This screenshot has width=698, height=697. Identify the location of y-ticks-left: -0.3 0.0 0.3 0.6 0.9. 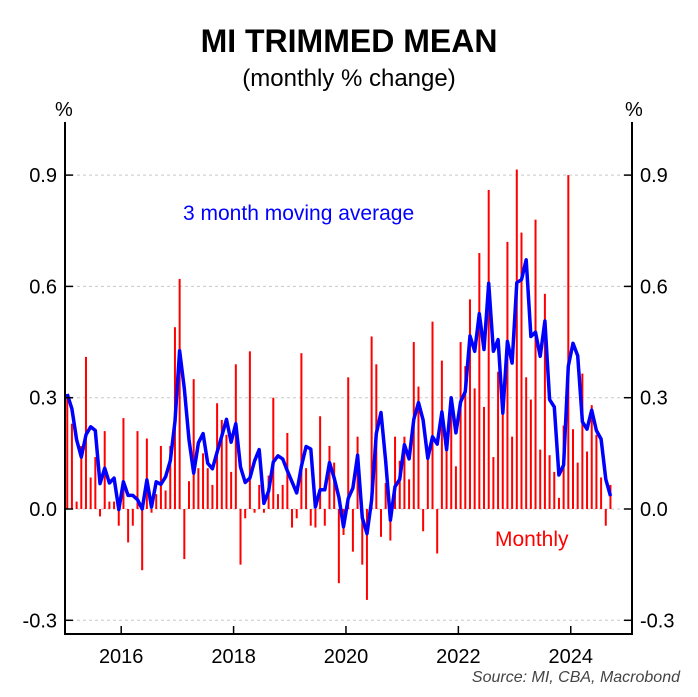
(48, 398).